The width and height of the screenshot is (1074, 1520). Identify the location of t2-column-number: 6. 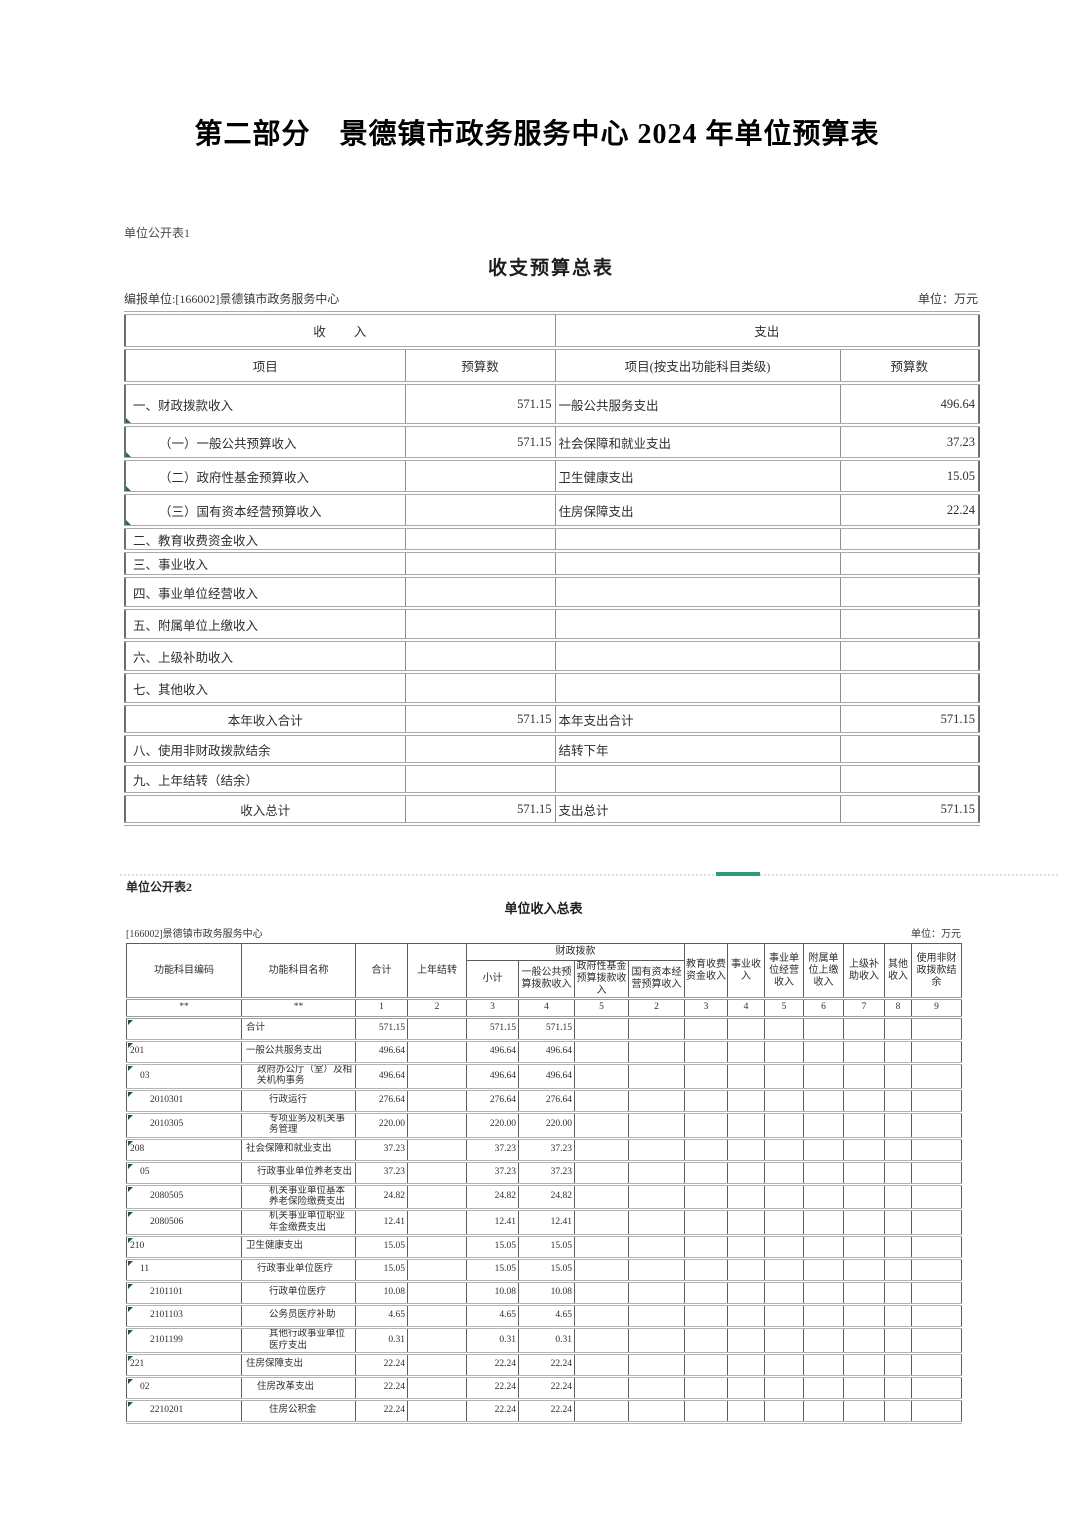
(823, 1008).